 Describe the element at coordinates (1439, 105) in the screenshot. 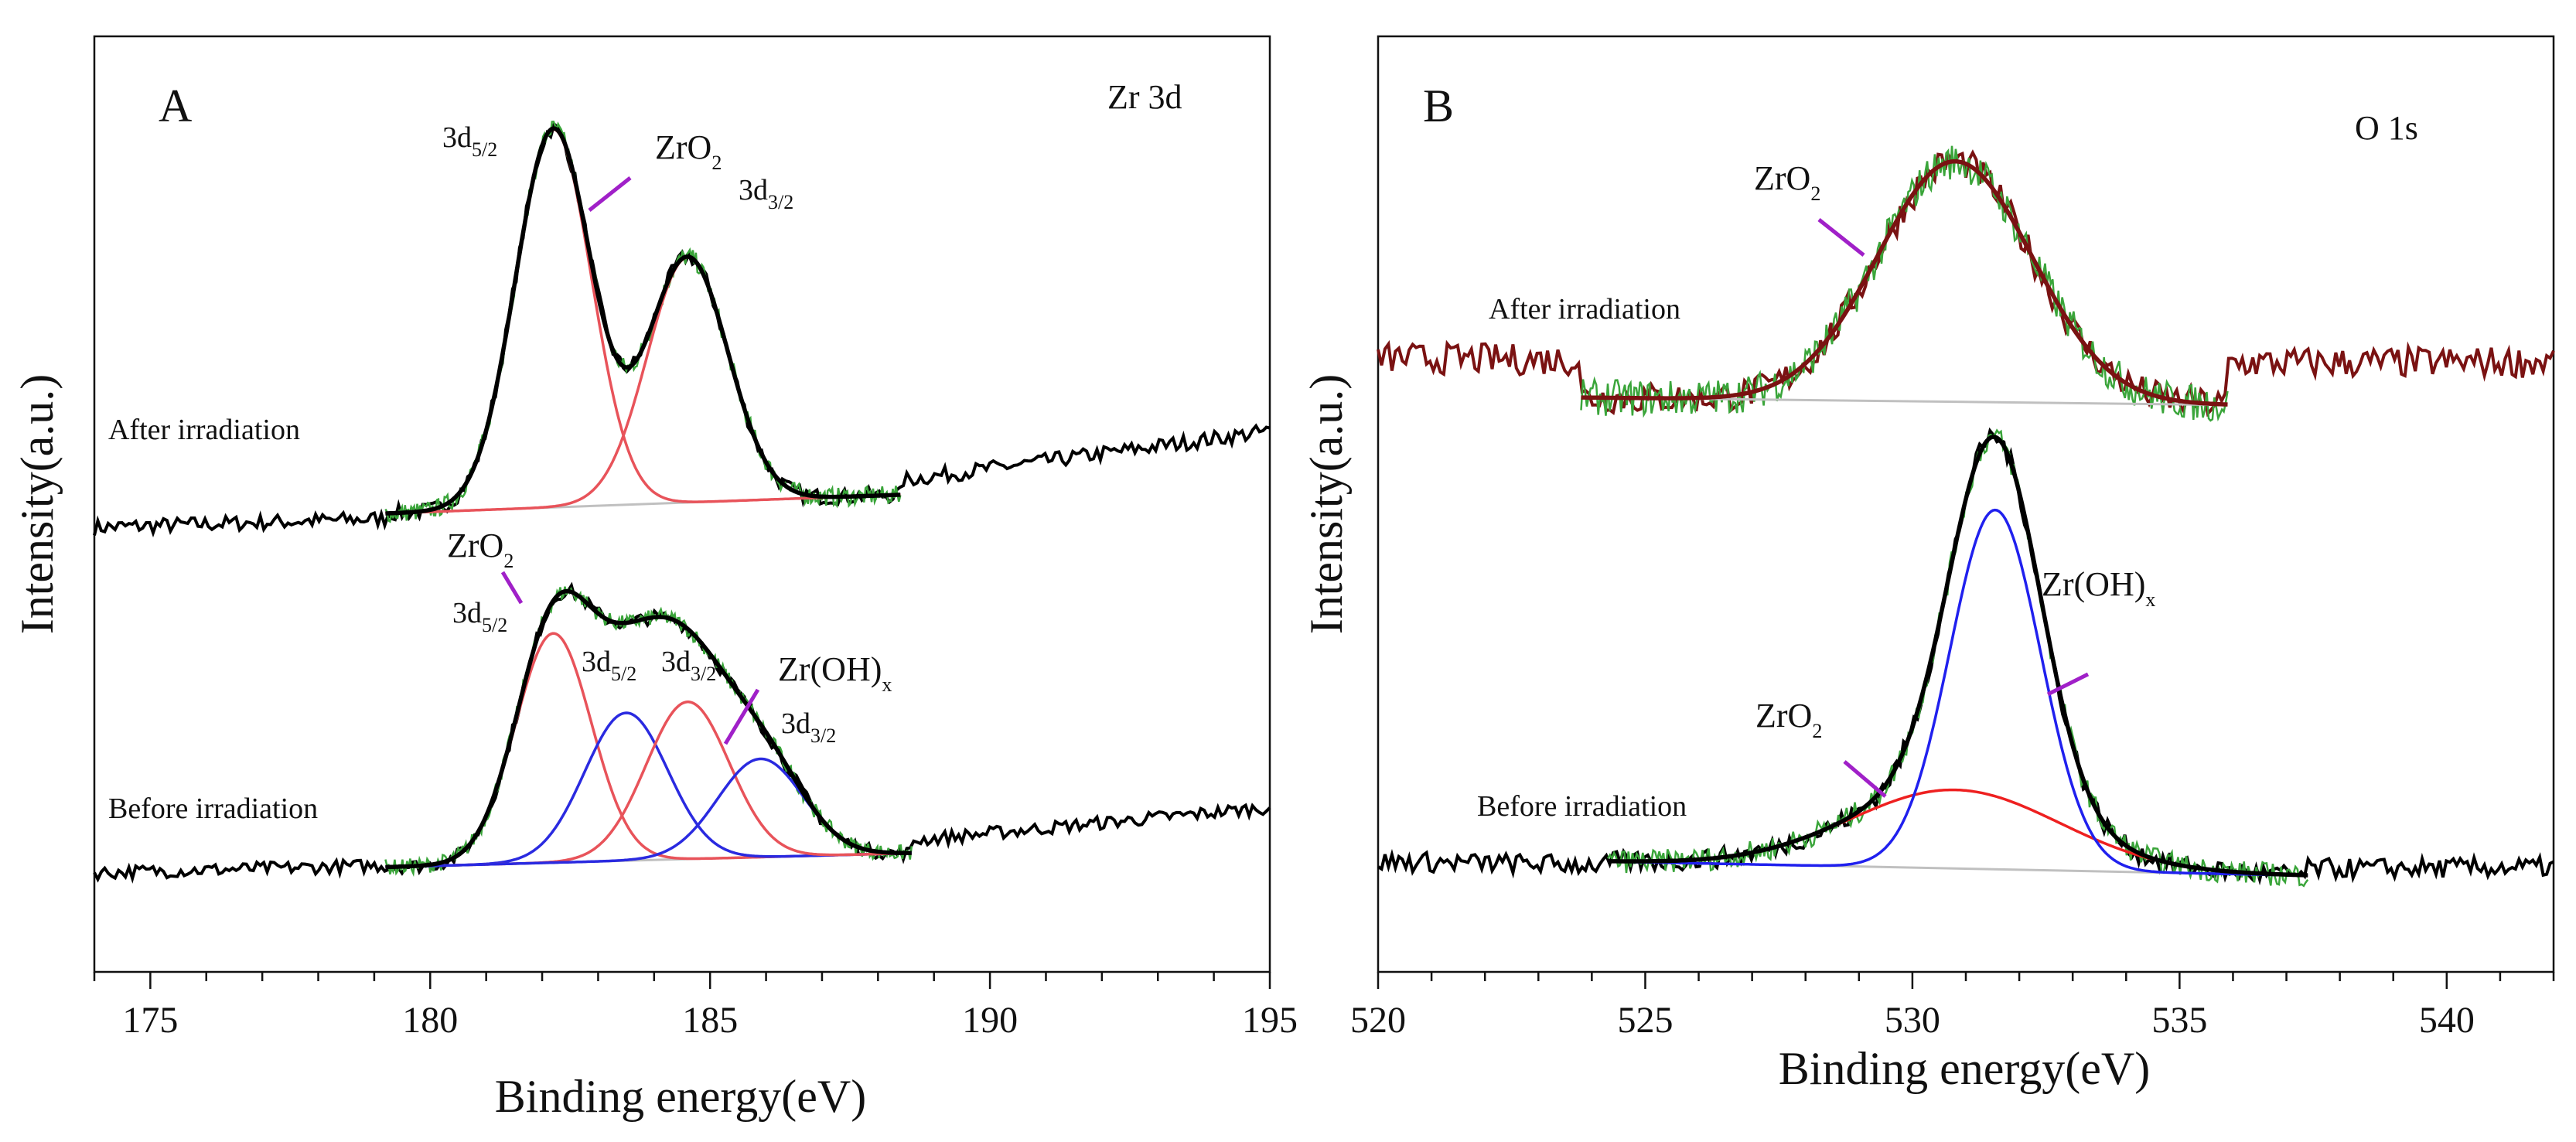

I see `panel-b-letter: B` at that location.